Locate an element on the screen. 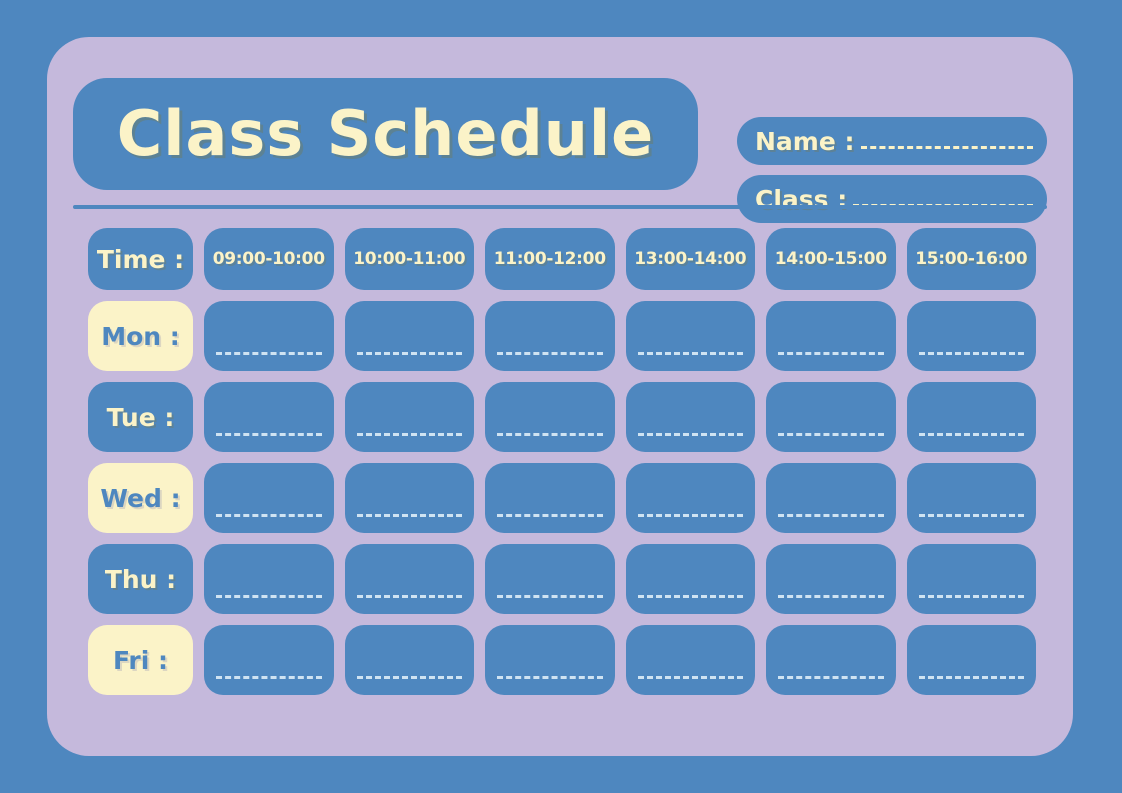 This screenshot has width=1122, height=793. name-field: Name : is located at coordinates (892, 141).